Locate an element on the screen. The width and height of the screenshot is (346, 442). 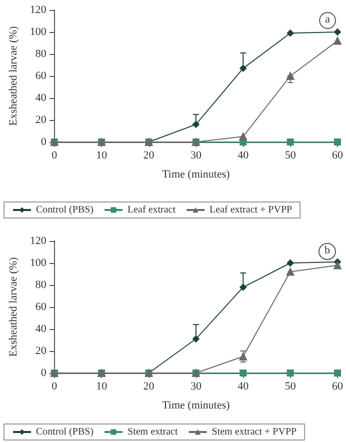
legend-label: Stem extract is located at coordinates (153, 432).